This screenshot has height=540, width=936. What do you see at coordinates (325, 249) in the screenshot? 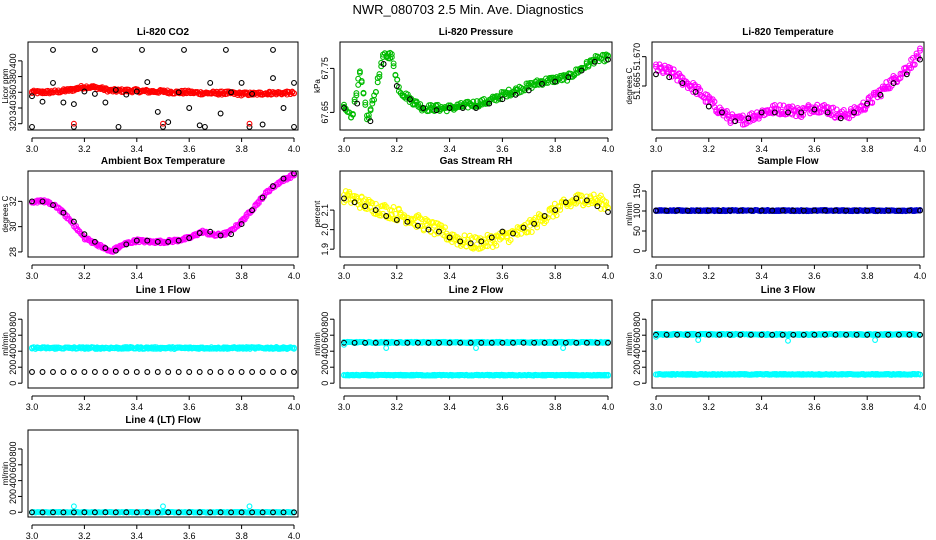
I see `y-tick-label: 1.9` at bounding box center [325, 249].